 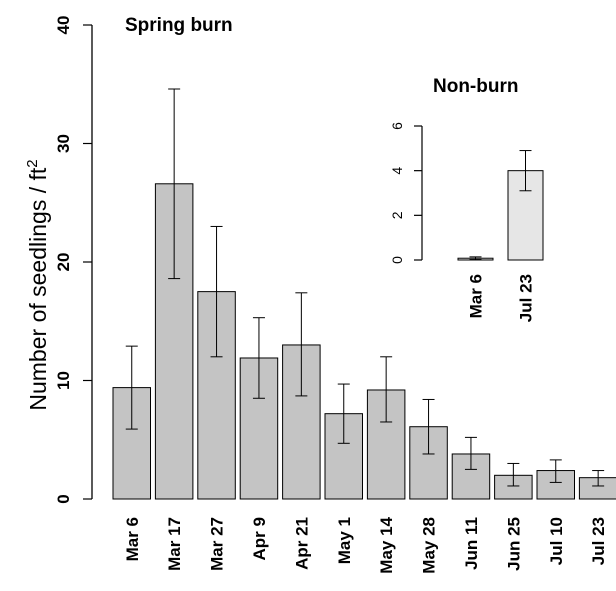 I want to click on y-axis-ticks: 0 10 20 30 40, so click(x=73, y=260).